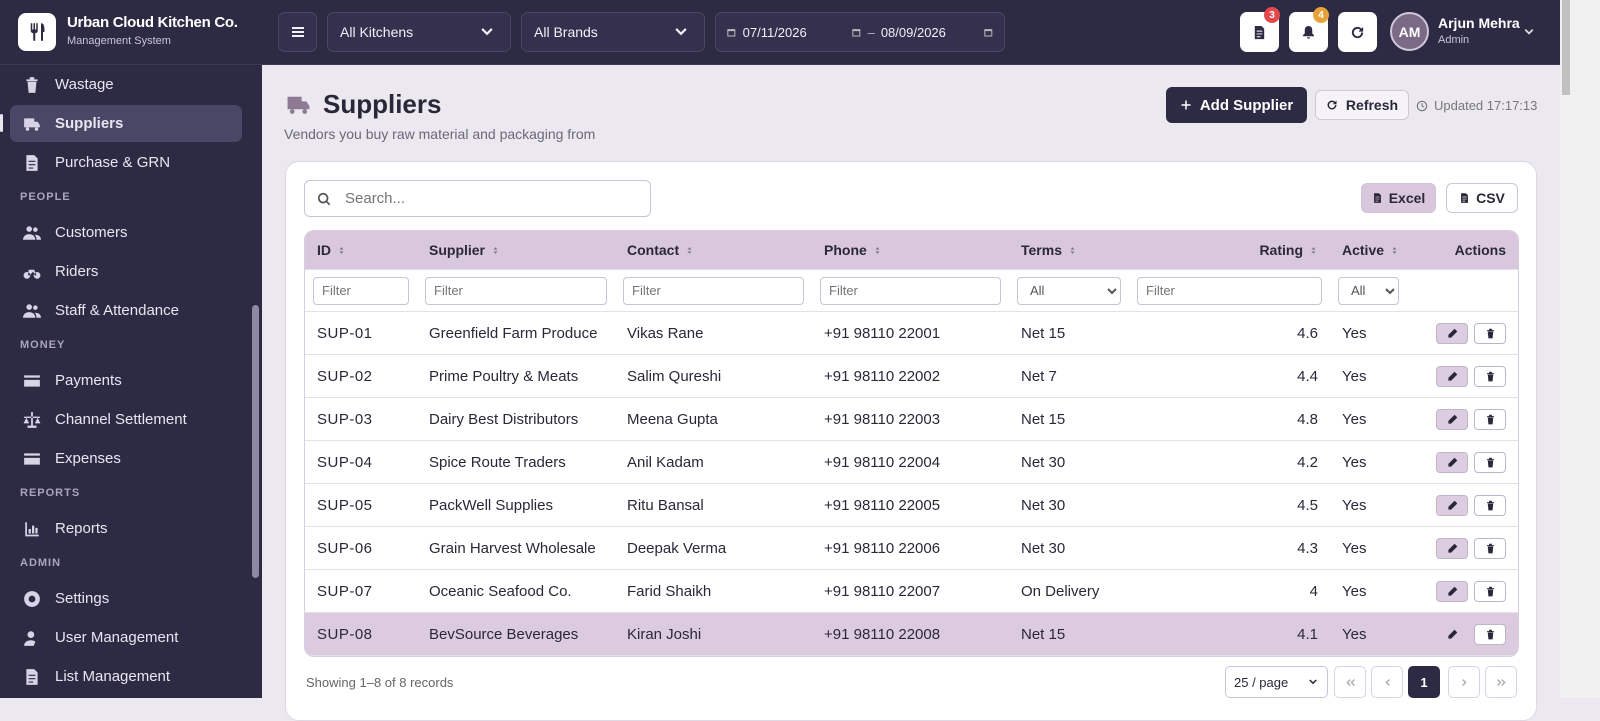 The image size is (1600, 721). What do you see at coordinates (126, 528) in the screenshot?
I see `nav-item: Reports` at bounding box center [126, 528].